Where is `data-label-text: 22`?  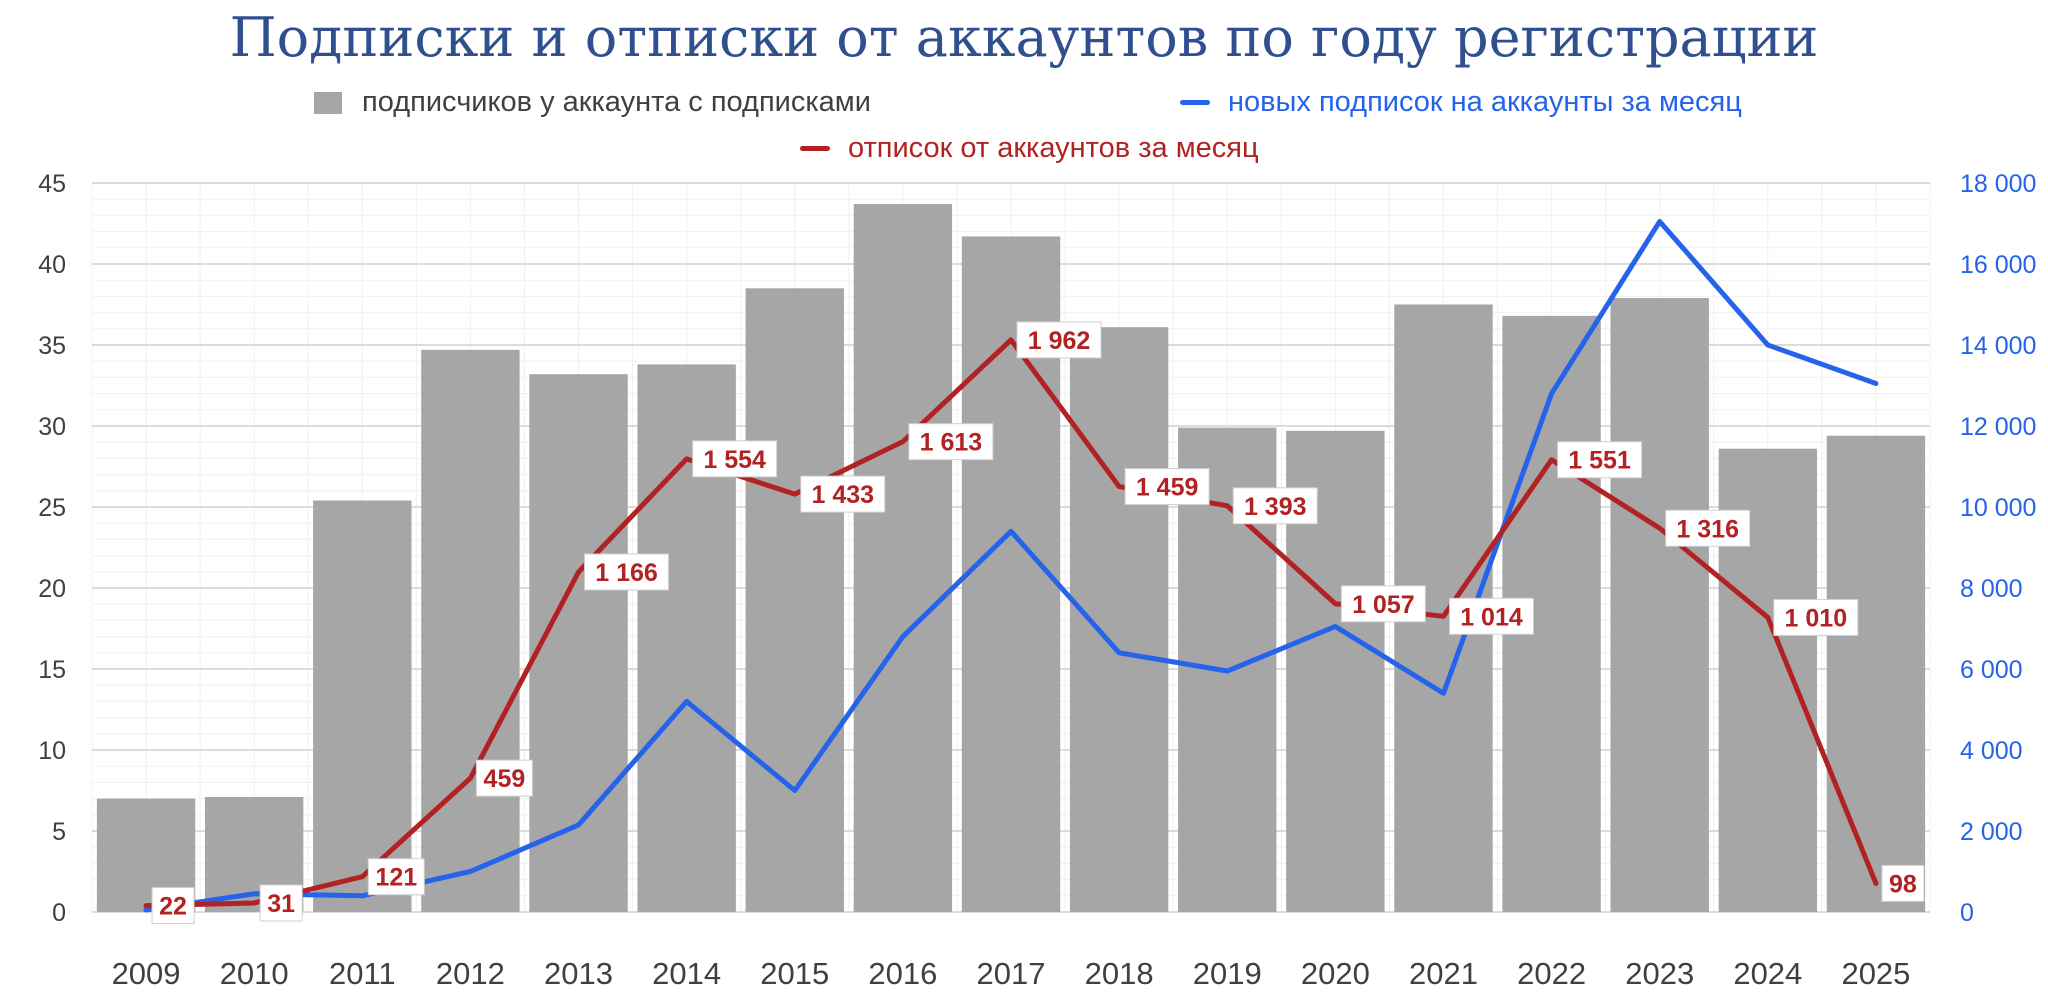
data-label-text: 22 is located at coordinates (173, 907).